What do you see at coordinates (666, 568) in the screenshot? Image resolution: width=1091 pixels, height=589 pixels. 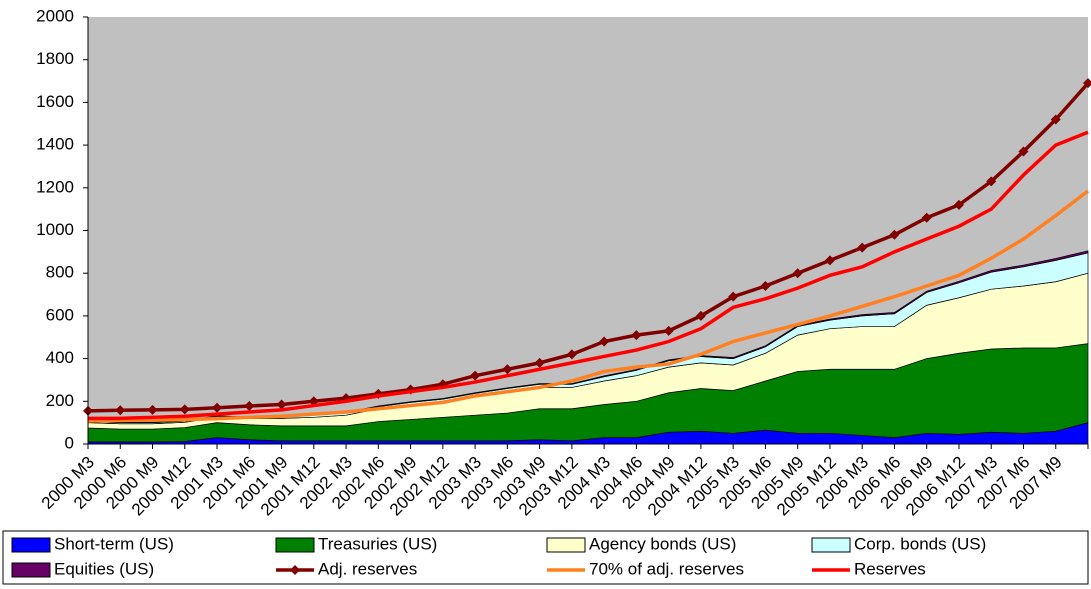 I see `legend-label: 70% of adj. reserves` at bounding box center [666, 568].